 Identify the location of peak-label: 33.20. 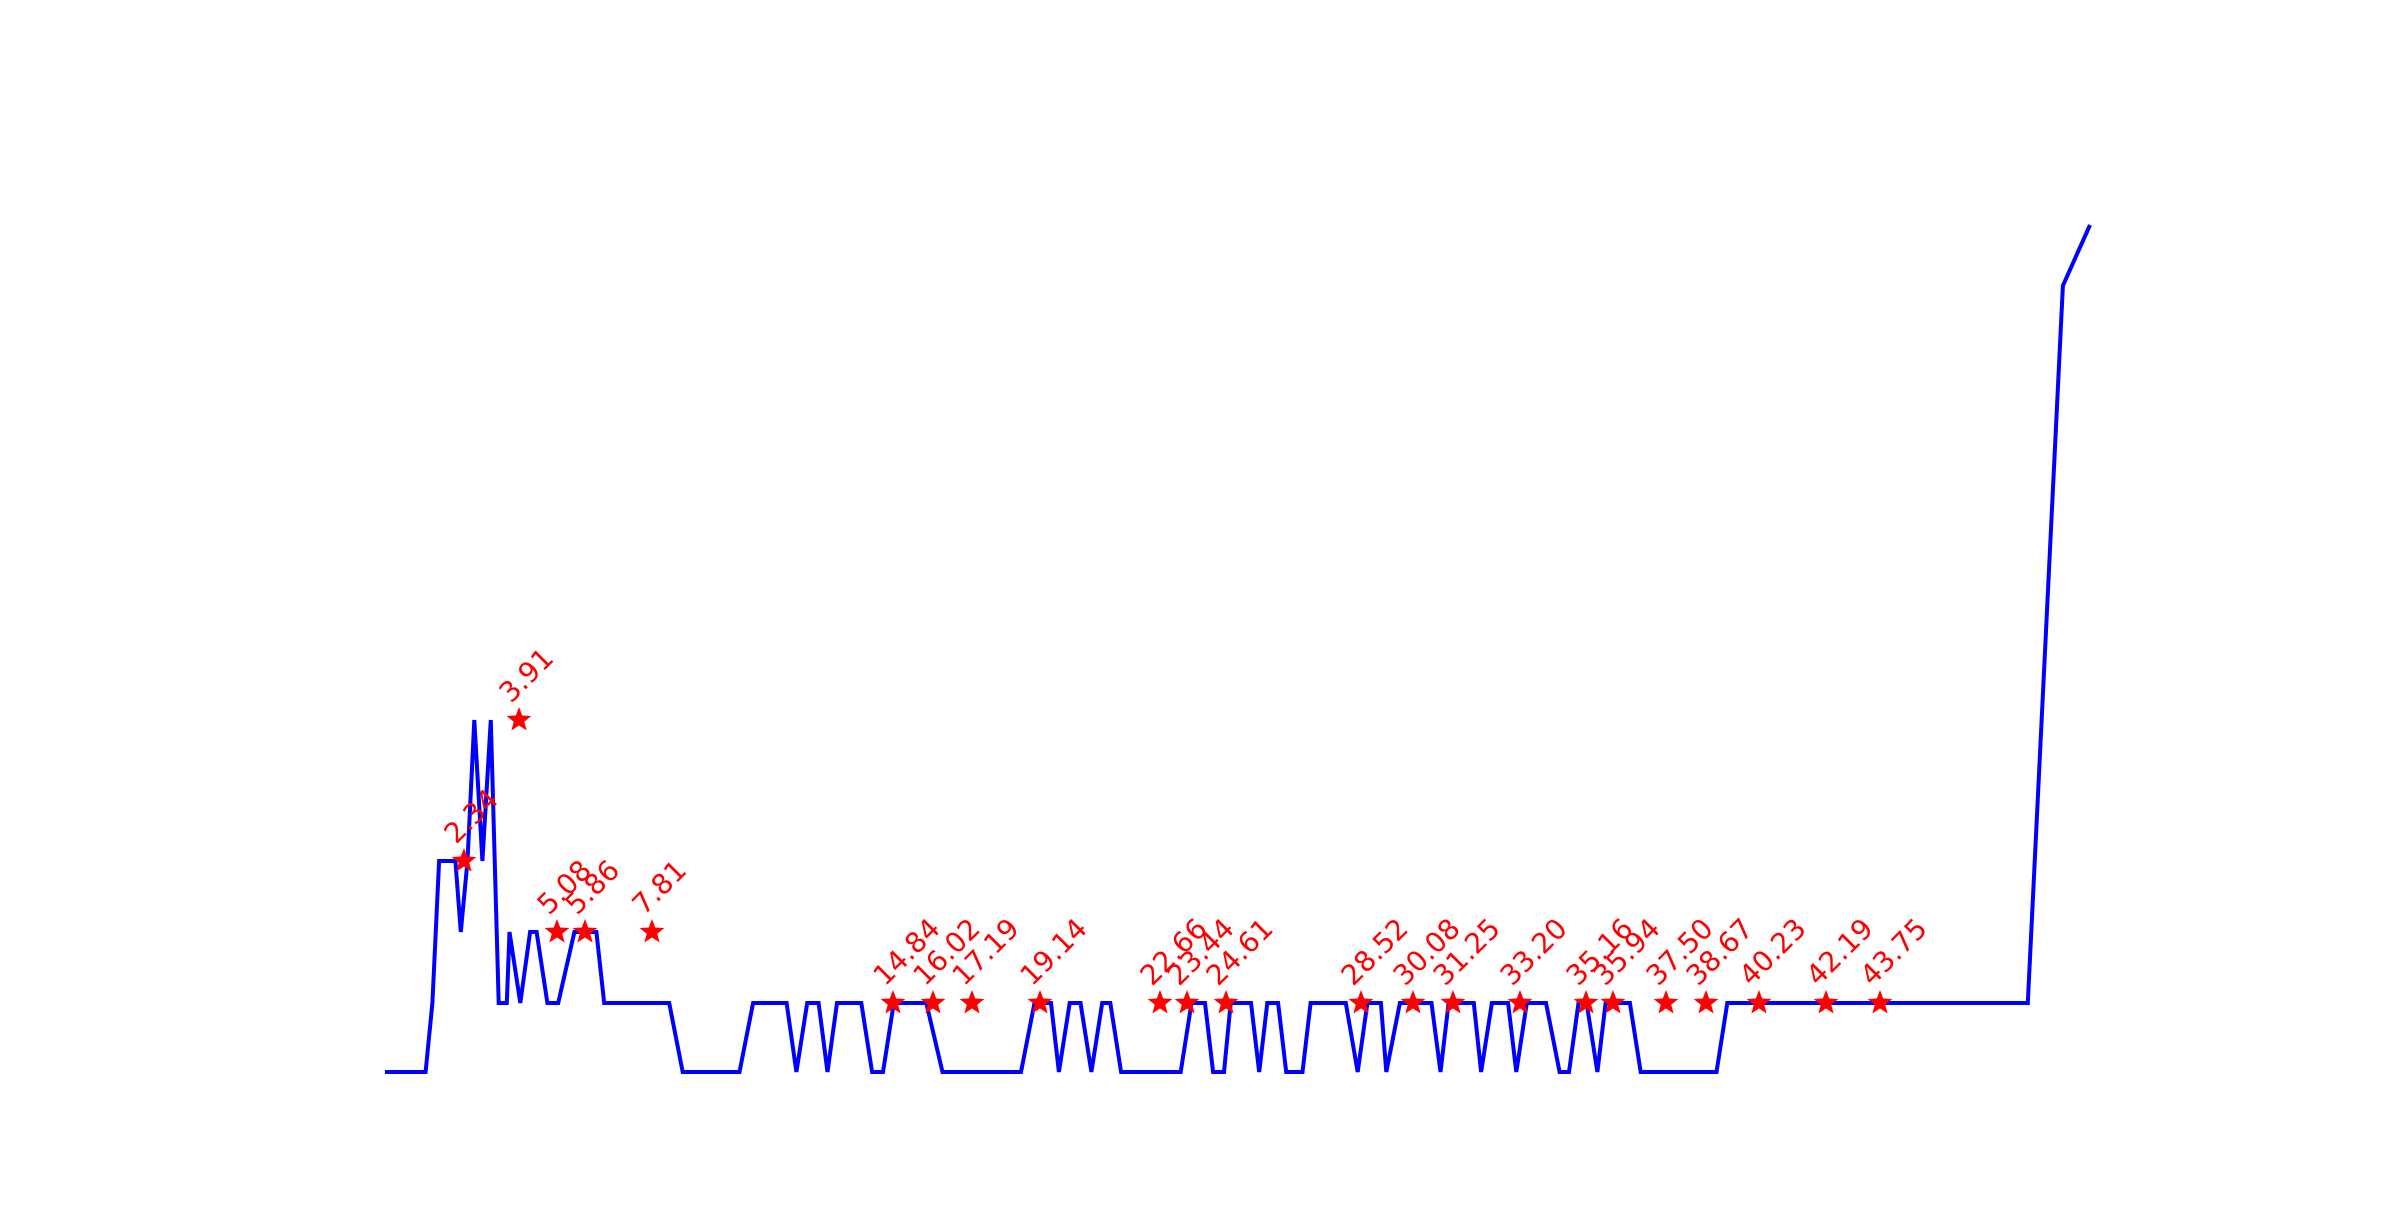
(1534, 952).